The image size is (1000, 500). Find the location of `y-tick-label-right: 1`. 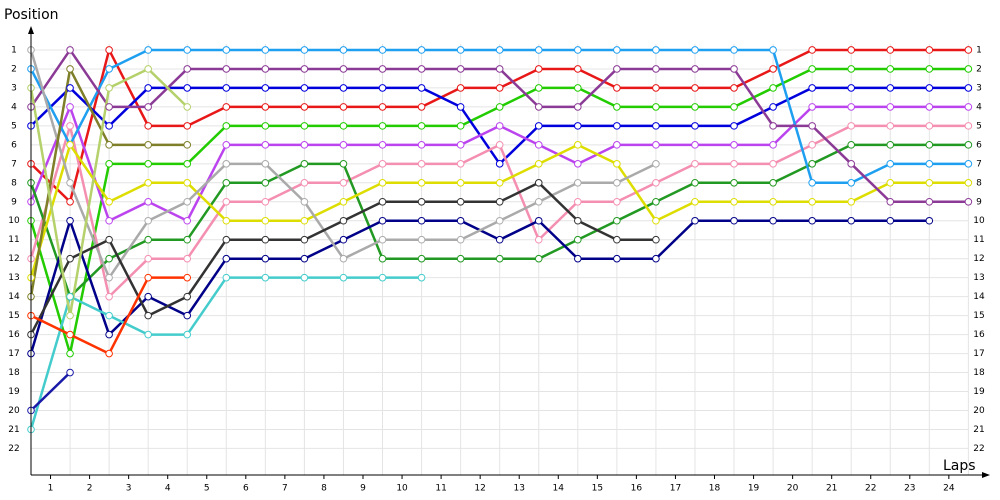

y-tick-label-right: 1 is located at coordinates (979, 50).